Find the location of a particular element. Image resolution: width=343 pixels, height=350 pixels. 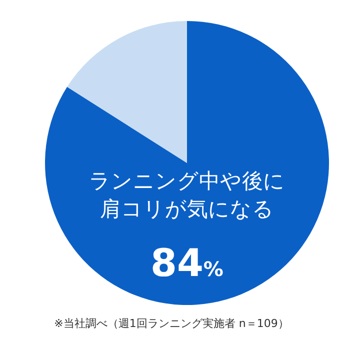

text: ※当社調べ（週1回ランニング実施者 n＝109） is located at coordinates (171, 323).